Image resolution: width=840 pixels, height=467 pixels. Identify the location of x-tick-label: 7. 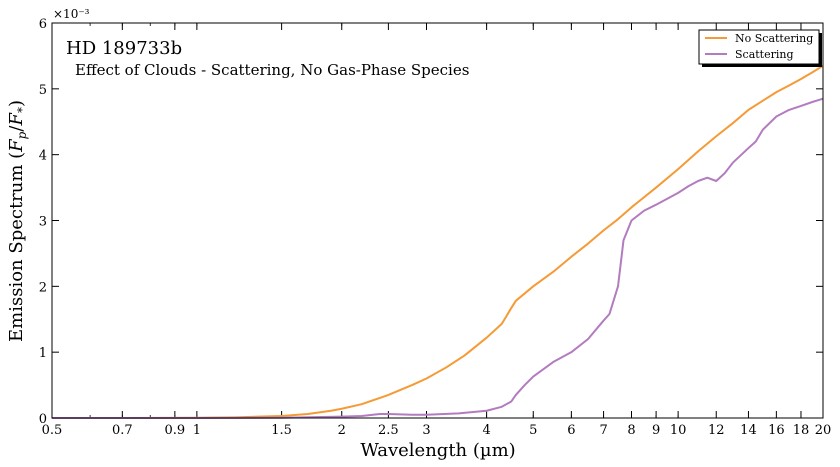
(603, 430).